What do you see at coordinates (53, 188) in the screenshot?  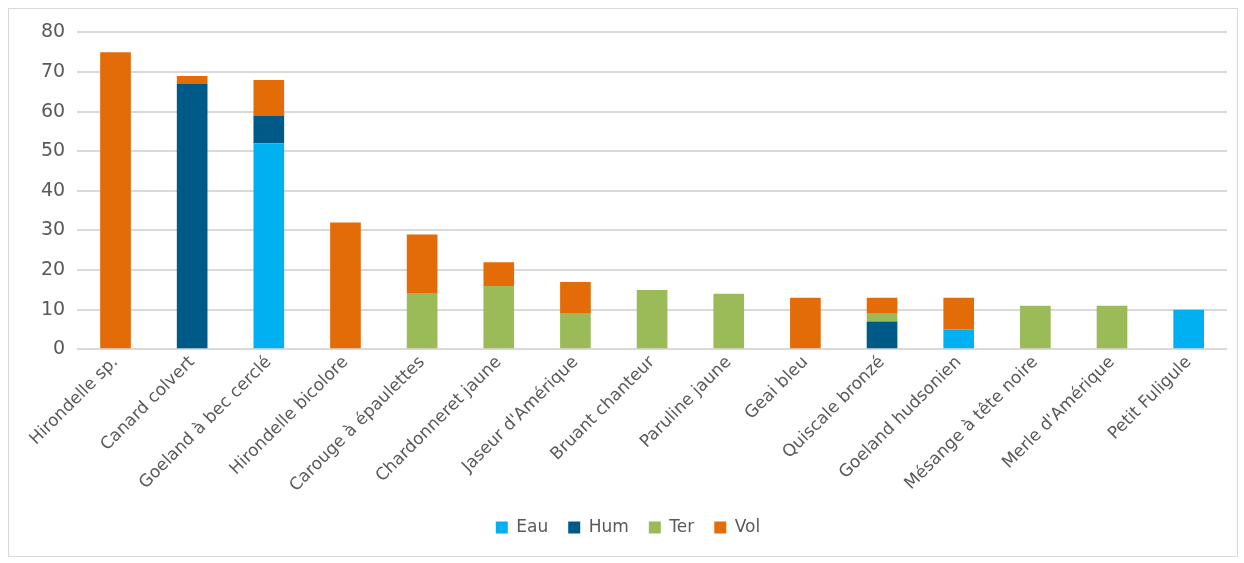 I see `y-tick-label: 40` at bounding box center [53, 188].